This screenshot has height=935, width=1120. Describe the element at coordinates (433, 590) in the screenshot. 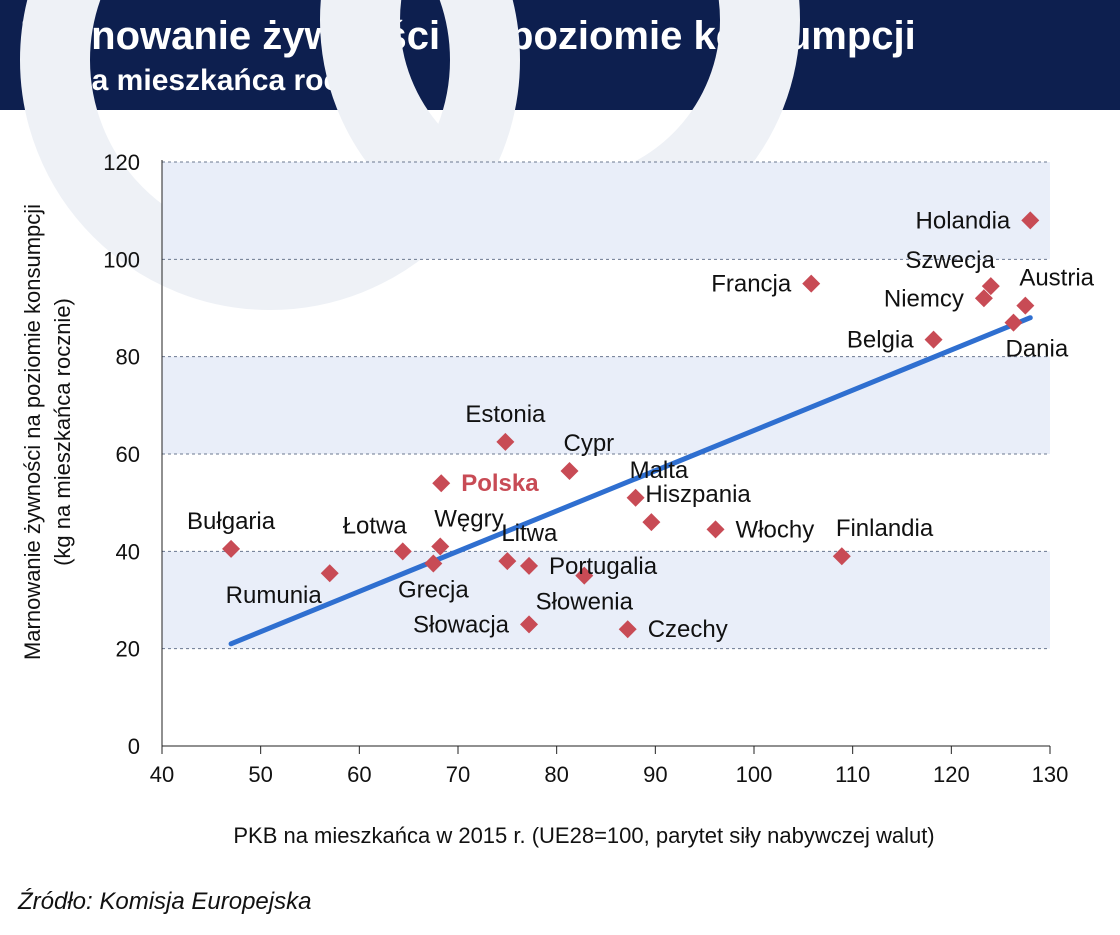

I see `point-label: Grecja` at that location.